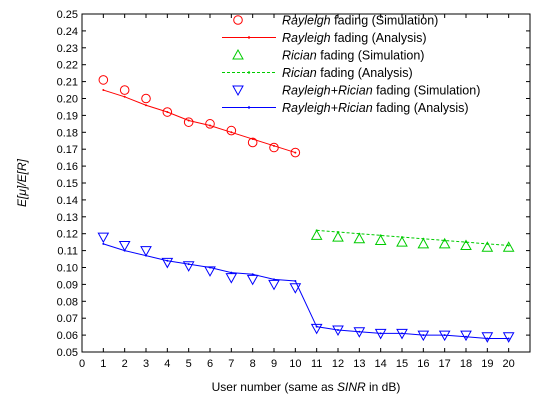 Image resolution: width=546 pixels, height=402 pixels. I want to click on y-tick-label: 0.25, so click(67, 15).